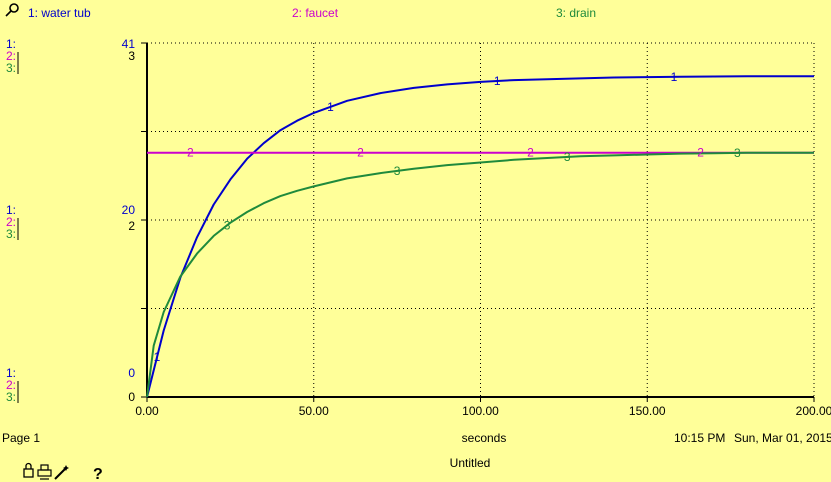 Image resolution: width=831 pixels, height=482 pixels. I want to click on left-axis-labels-bottom: 1: 2: 3:, so click(12, 385).